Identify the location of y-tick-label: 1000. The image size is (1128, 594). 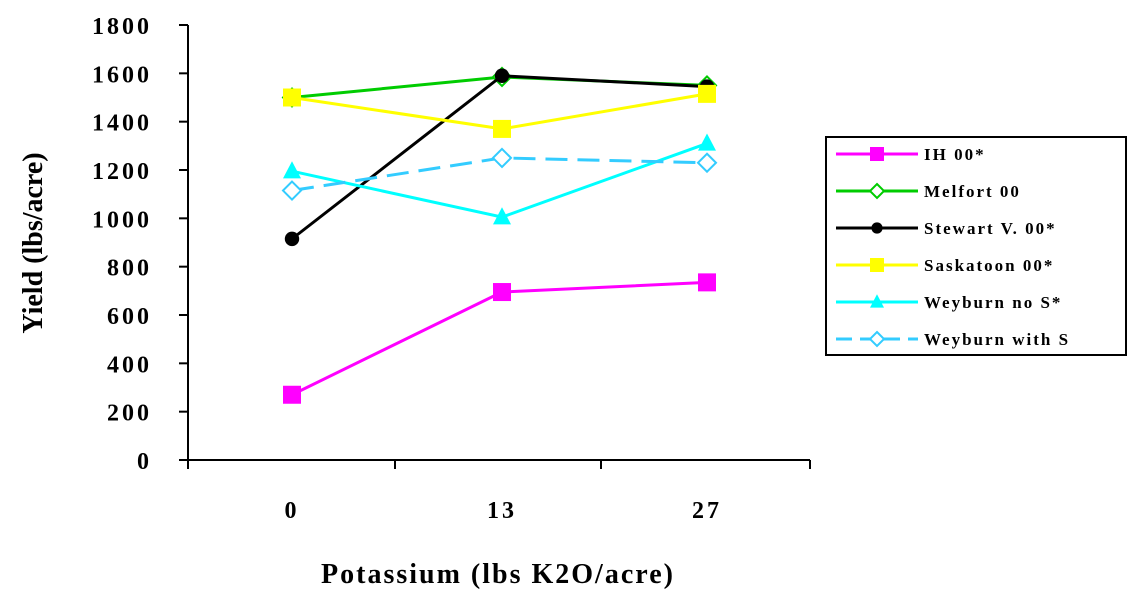
(122, 220).